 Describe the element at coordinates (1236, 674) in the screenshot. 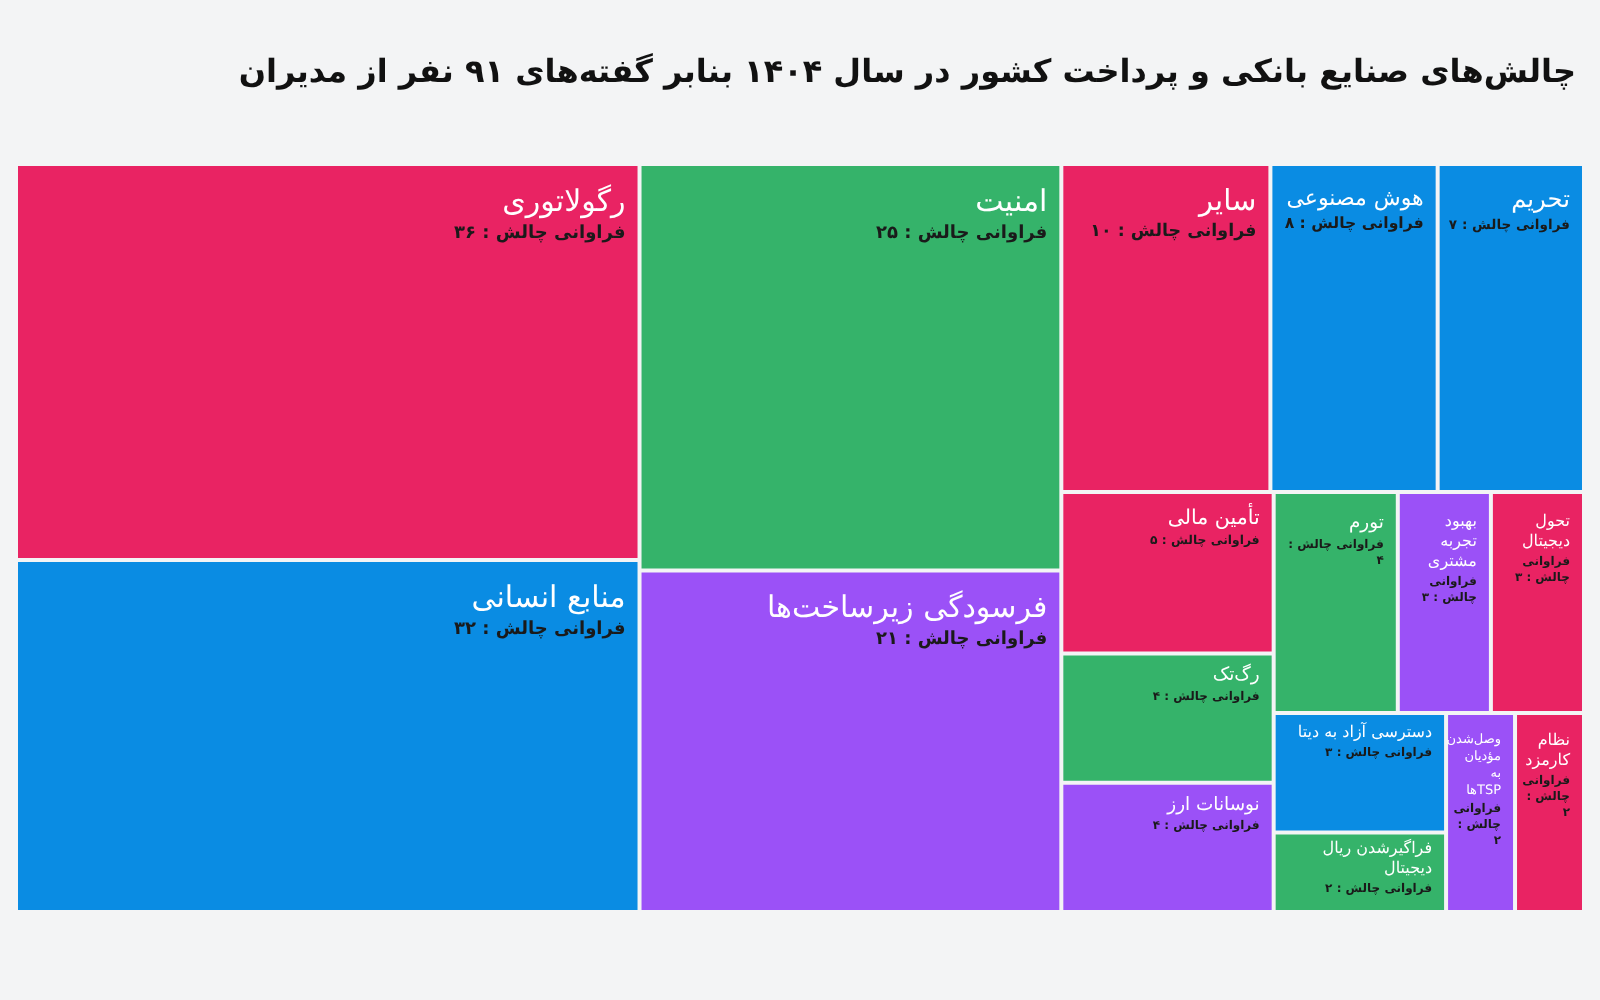

I see `category-label: رگ‌تک` at that location.